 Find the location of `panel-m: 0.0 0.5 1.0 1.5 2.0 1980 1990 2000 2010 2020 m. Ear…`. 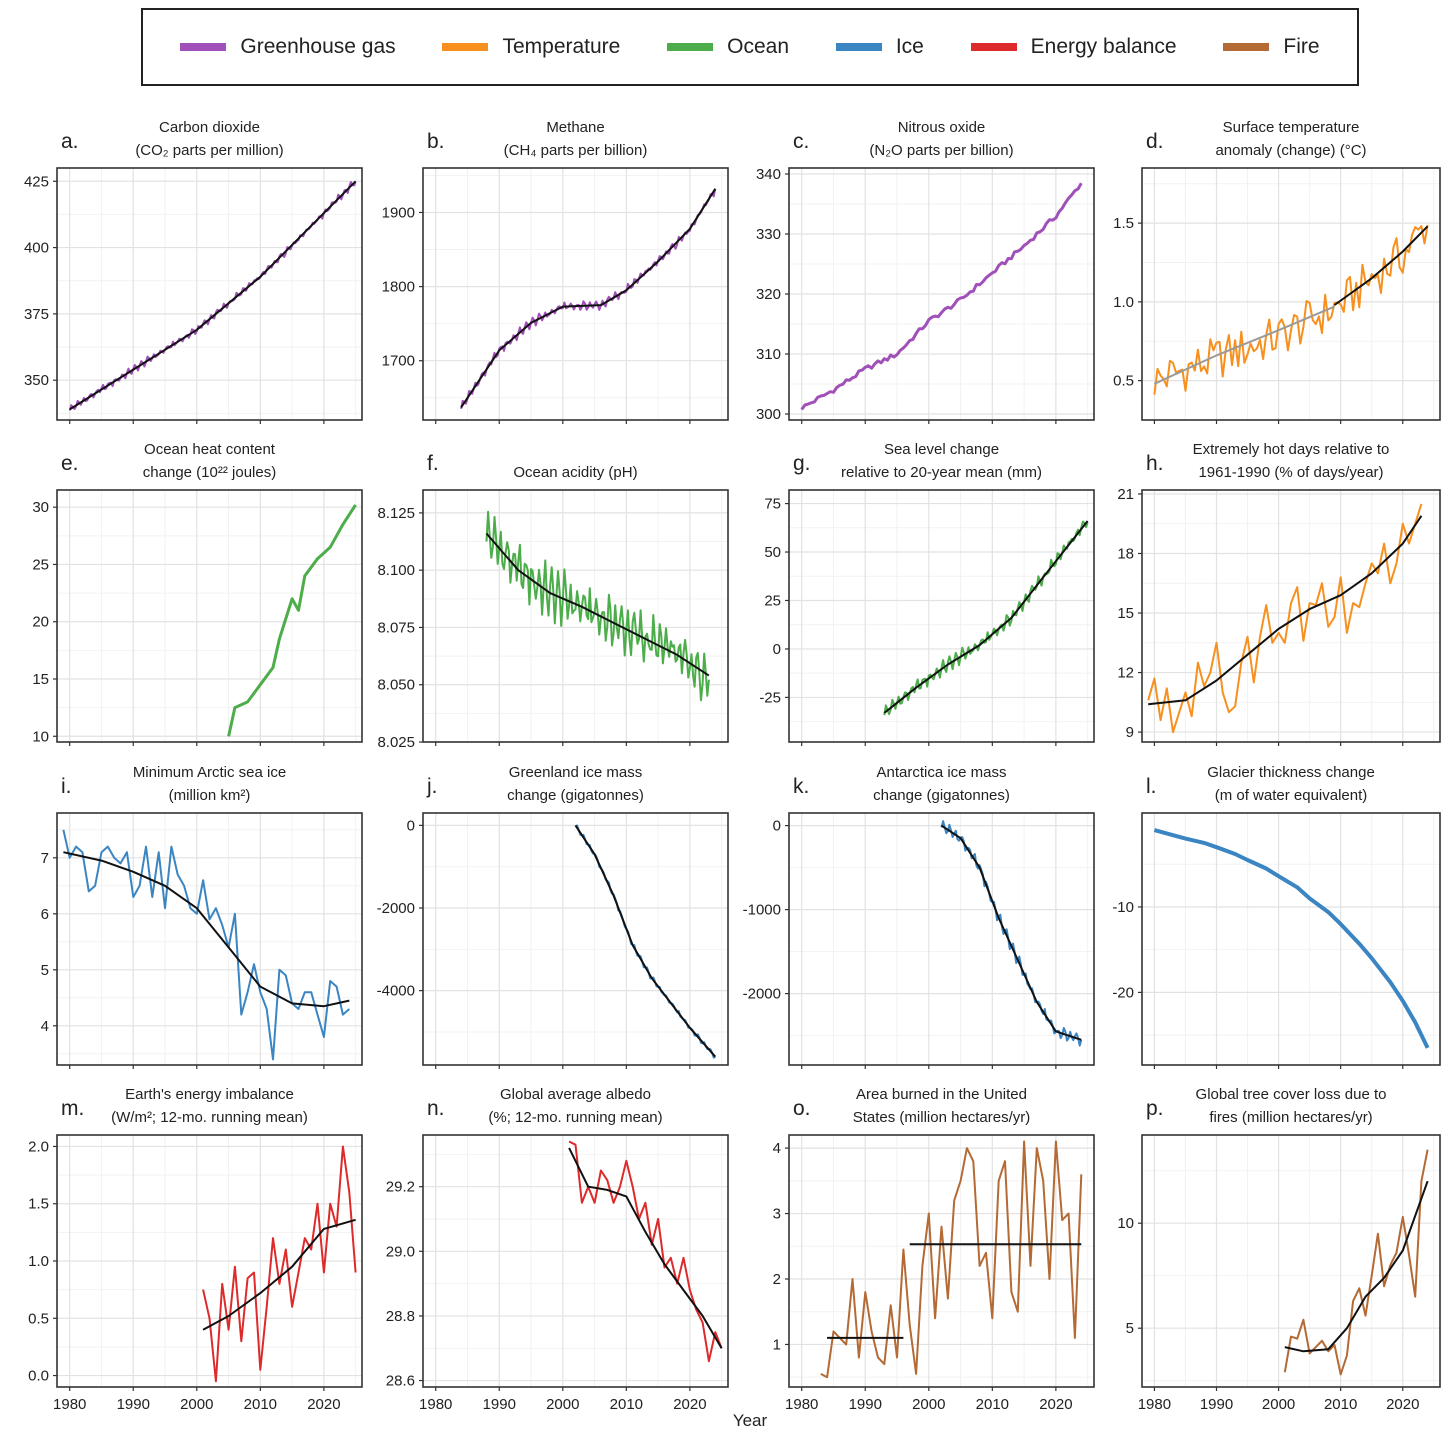

panel-m: 0.0 0.5 1.0 1.5 2.0 1980 1990 2000 2010 2020 m. Ear… is located at coordinates (195, 1249).